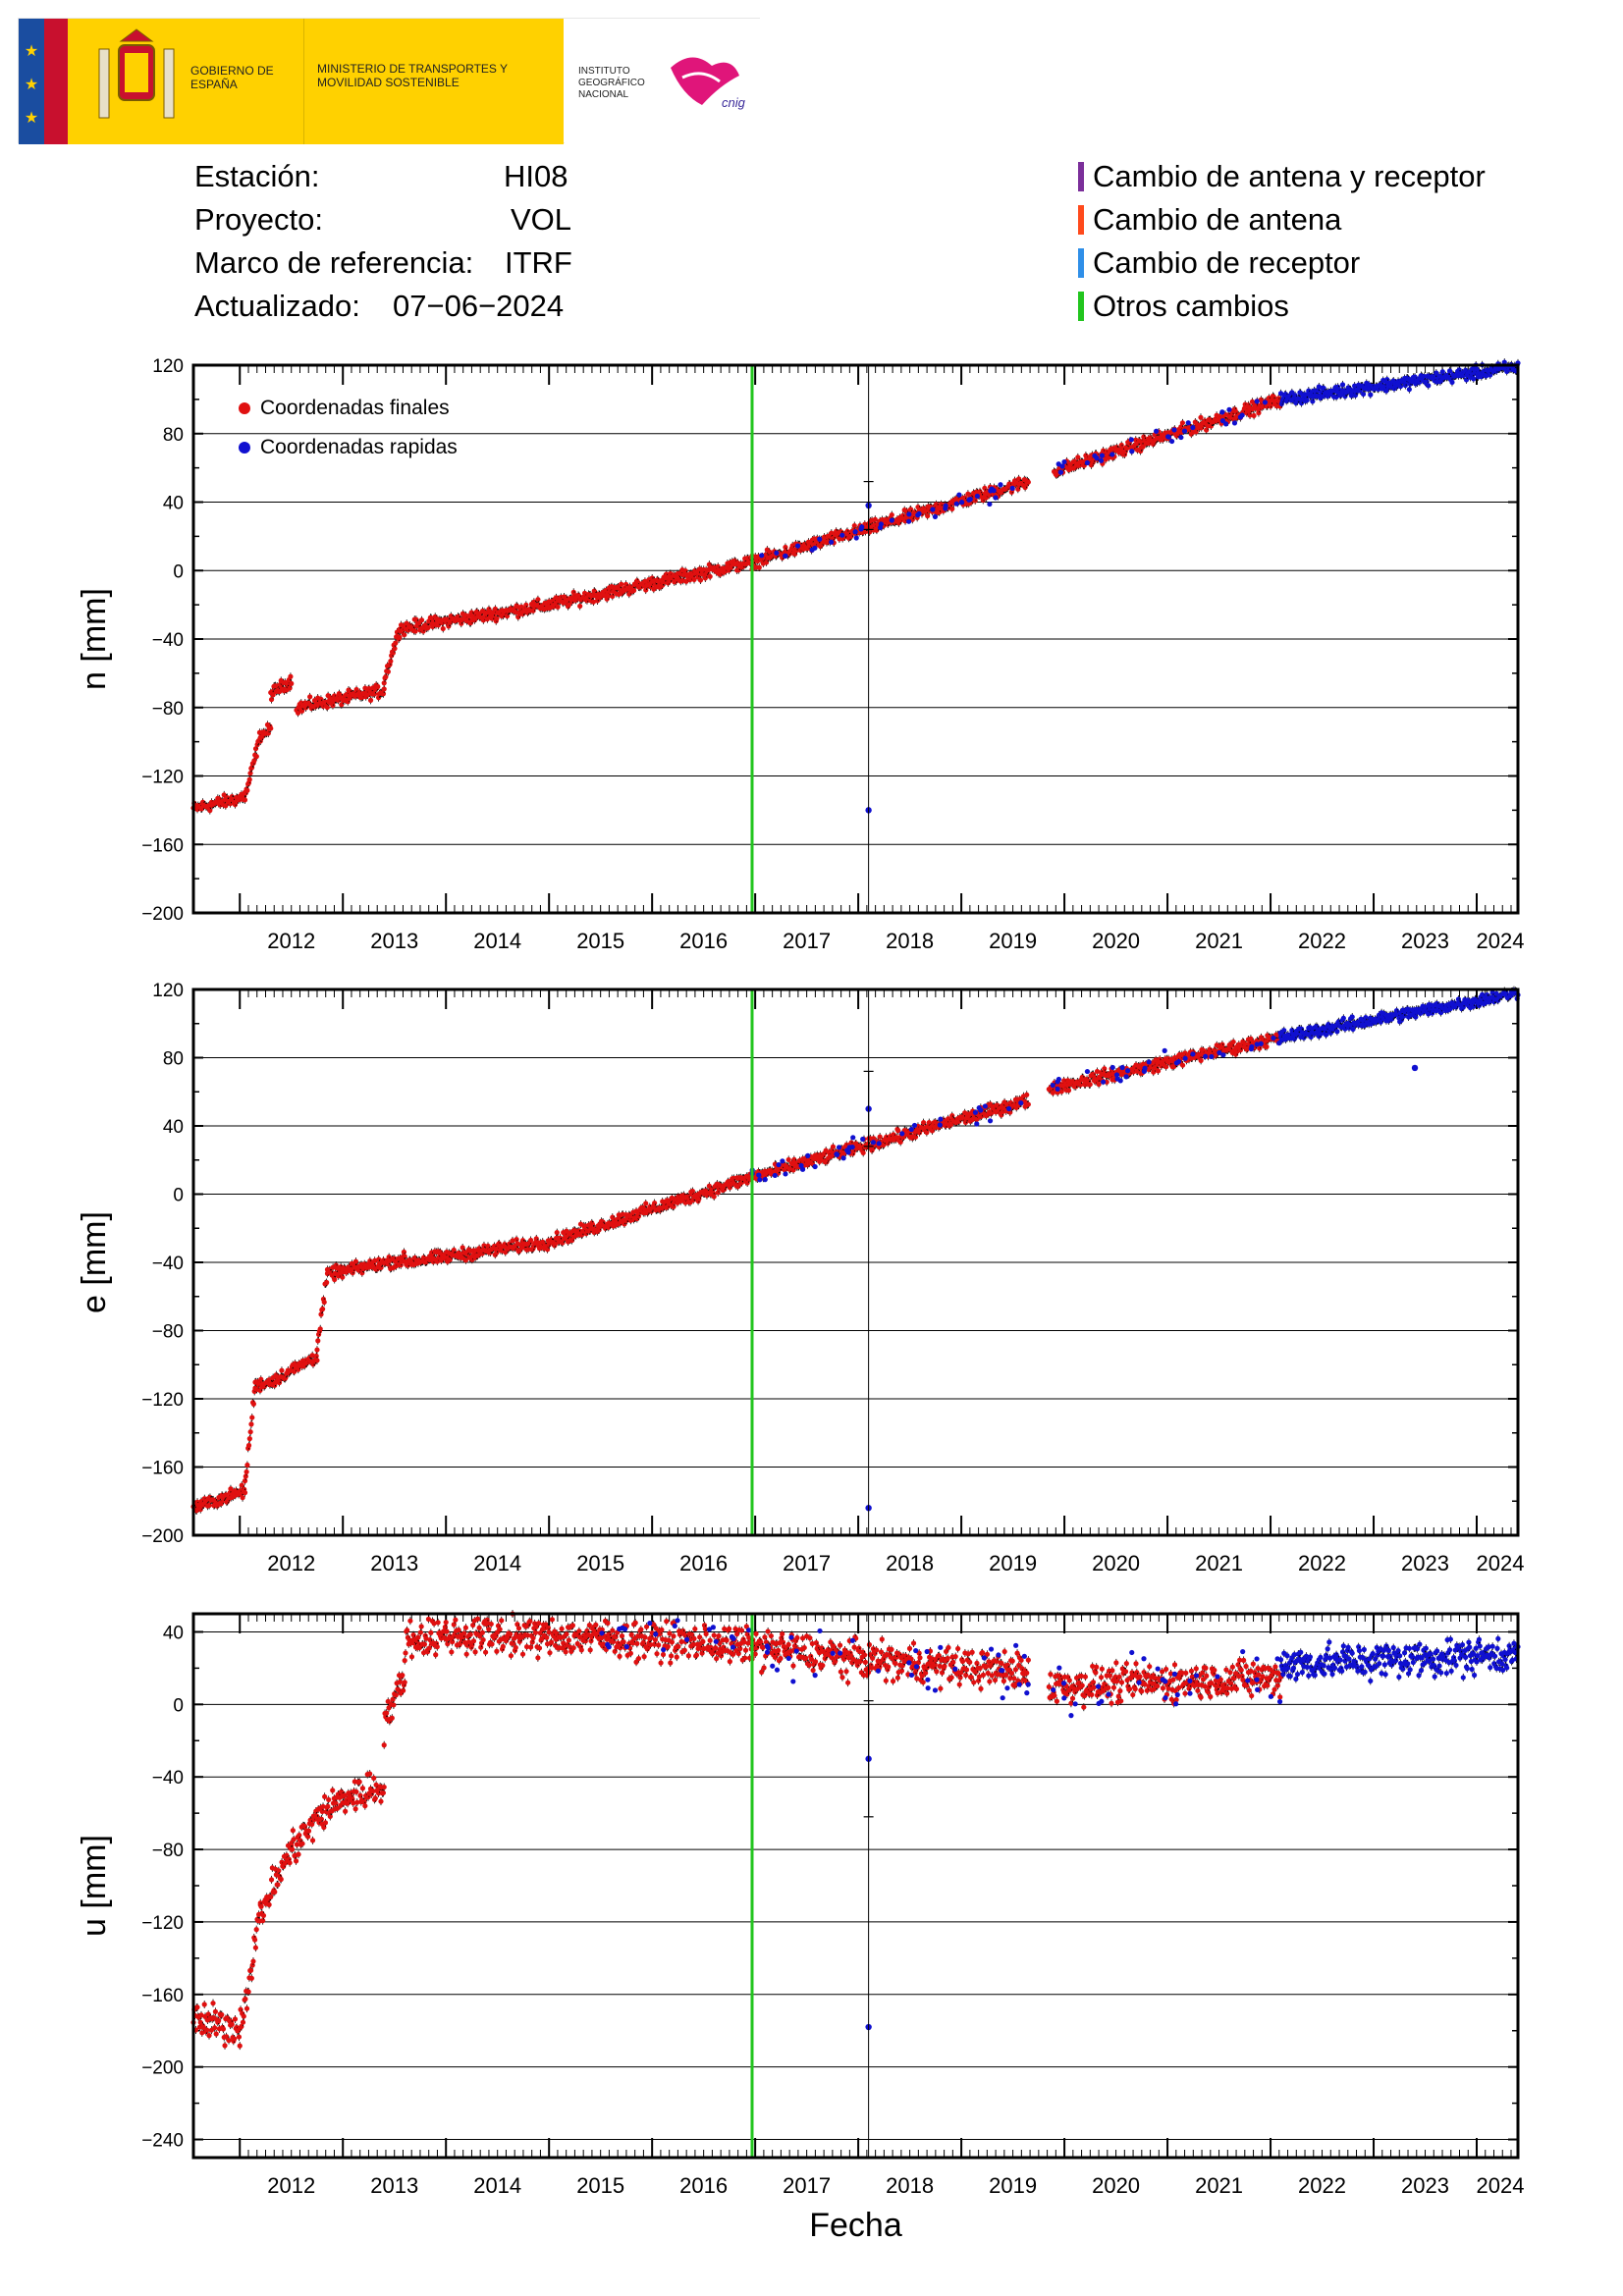  Describe the element at coordinates (1219, 941) in the screenshot. I see `x-tick-label: 2021` at that location.